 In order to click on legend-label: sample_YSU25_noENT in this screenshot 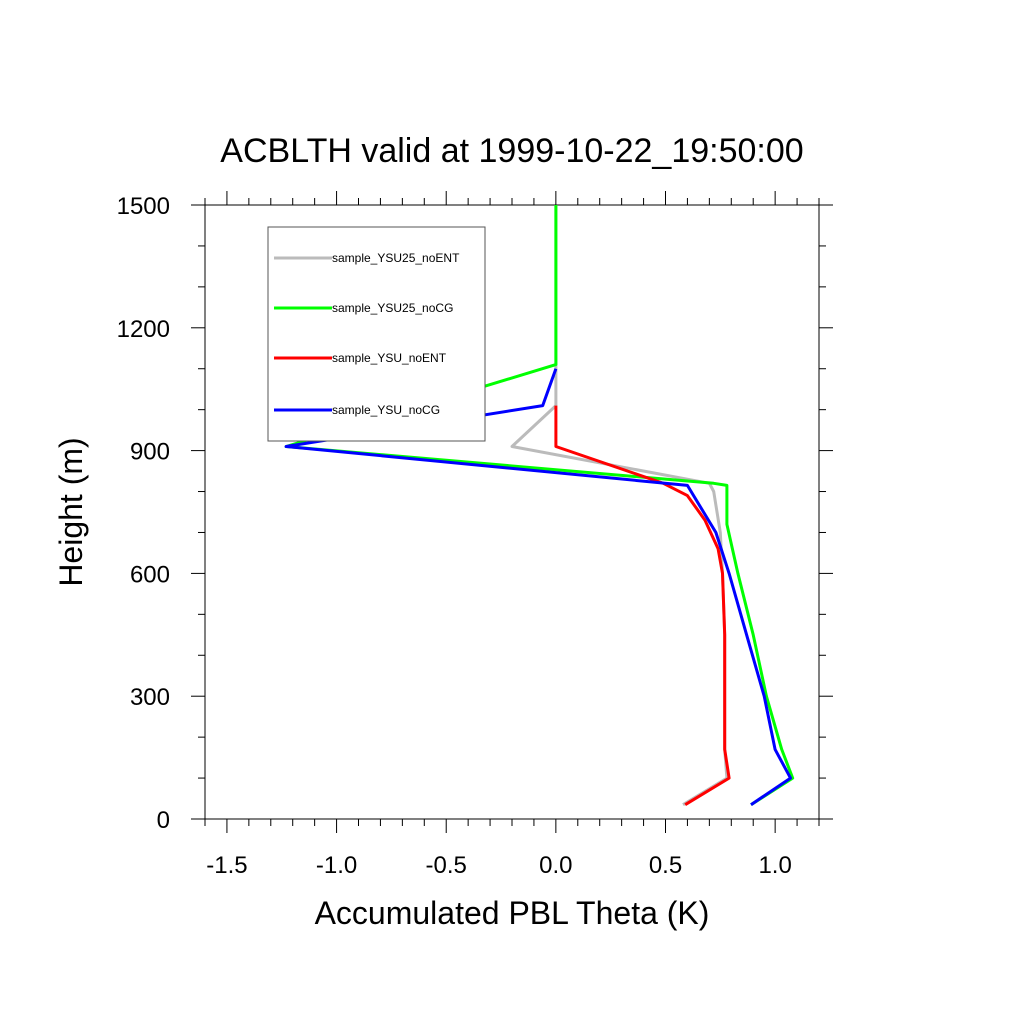, I will do `click(396, 258)`.